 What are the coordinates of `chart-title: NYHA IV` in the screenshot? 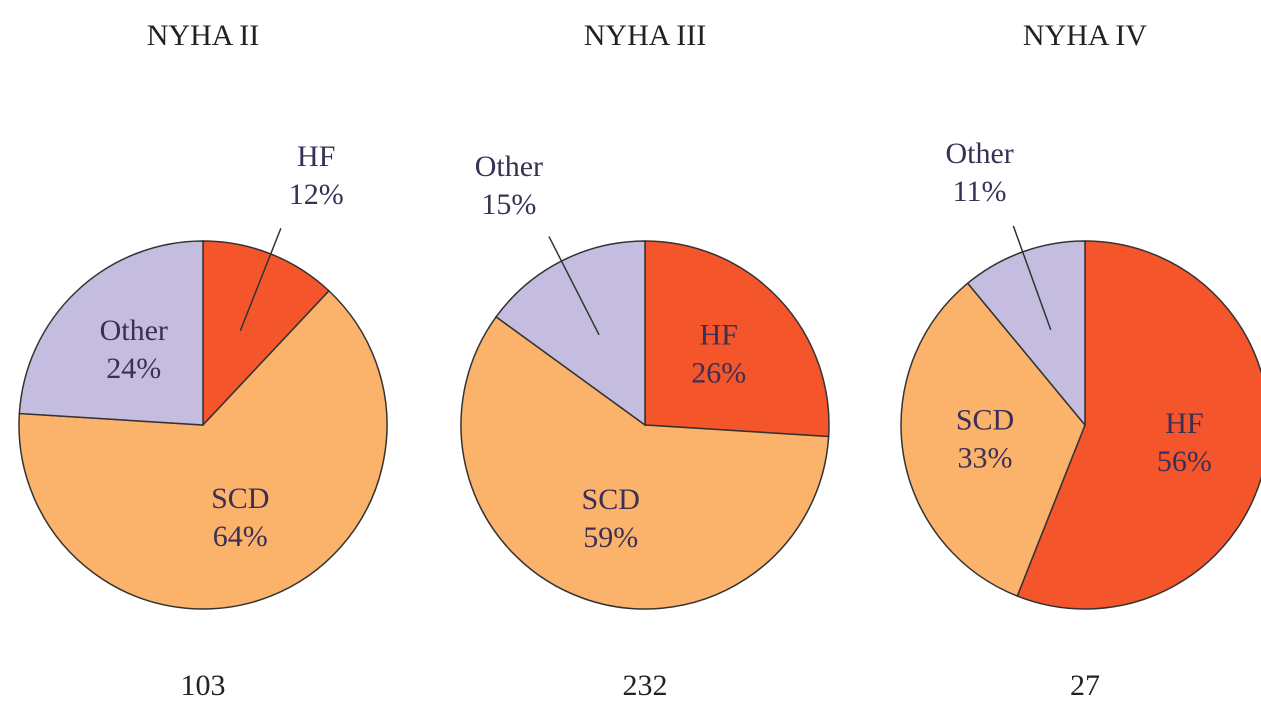 It's located at (1085, 35).